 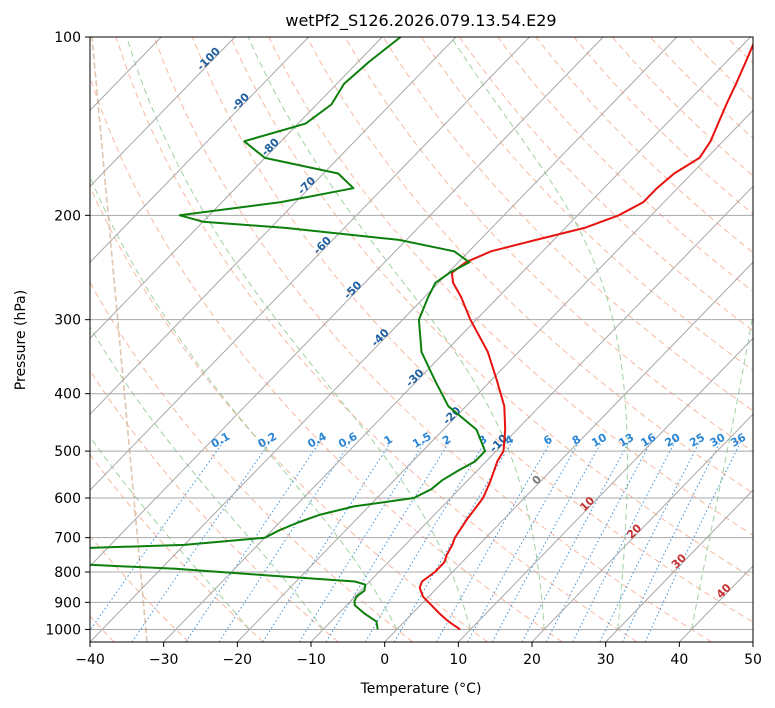 I want to click on x-axis-label: Temperature (°C), so click(x=421, y=689).